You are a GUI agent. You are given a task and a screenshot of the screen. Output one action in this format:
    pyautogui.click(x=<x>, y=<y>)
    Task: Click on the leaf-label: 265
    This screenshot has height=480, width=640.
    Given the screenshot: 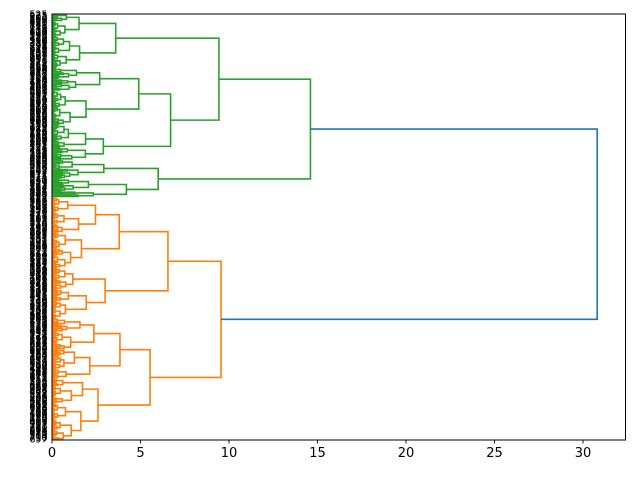 What is the action you would take?
    pyautogui.click(x=38, y=387)
    